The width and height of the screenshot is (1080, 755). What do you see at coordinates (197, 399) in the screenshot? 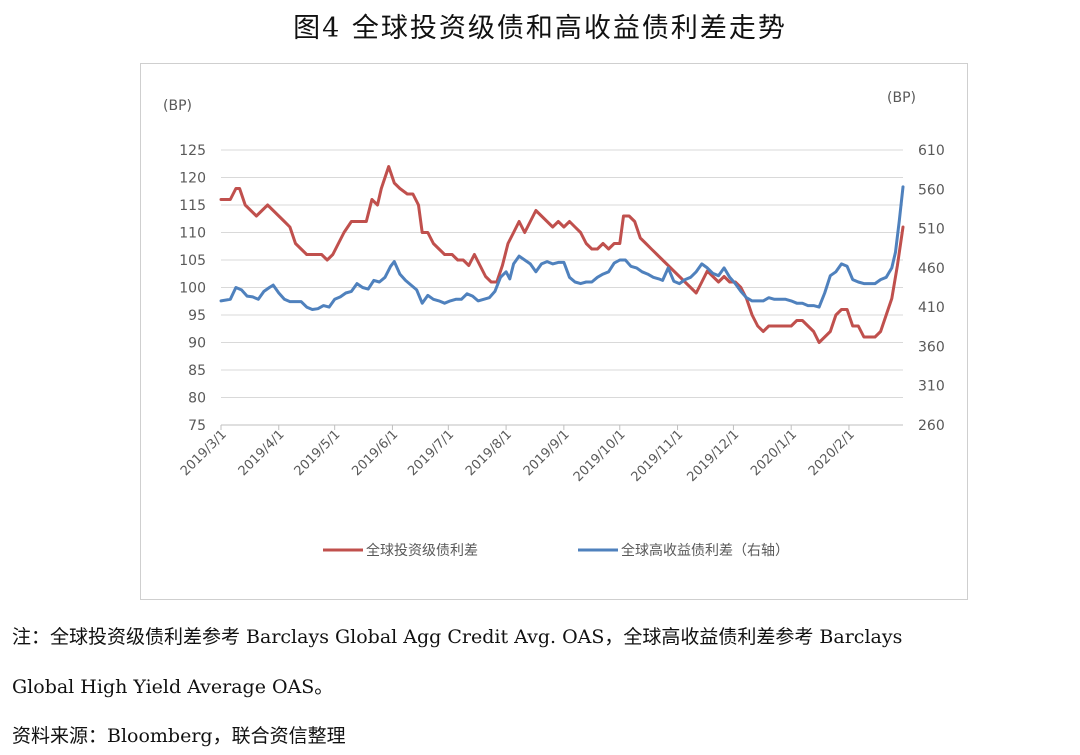
I see `left-tick-label: 80` at bounding box center [197, 399].